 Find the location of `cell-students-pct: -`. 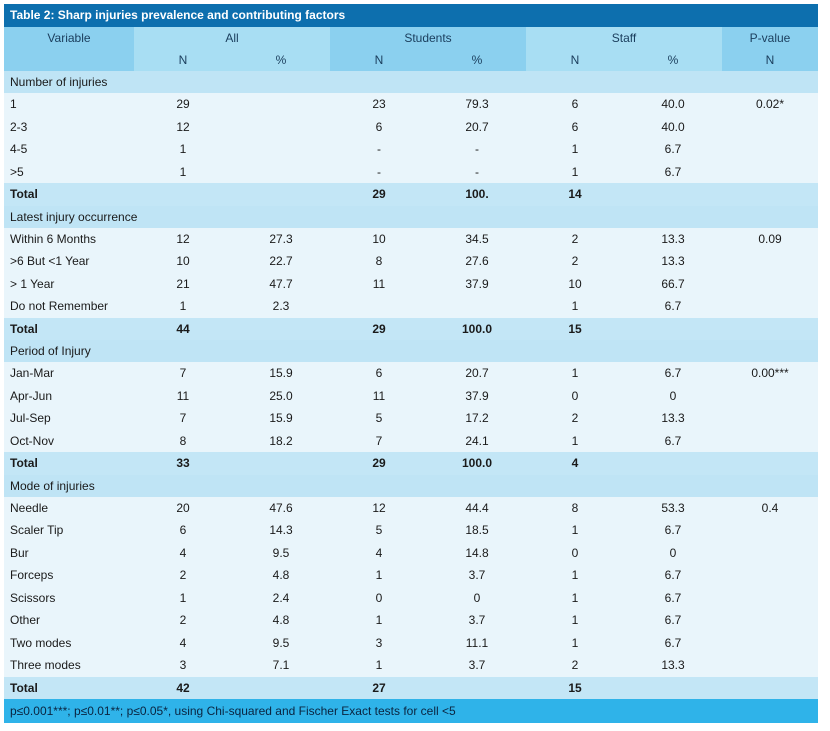

cell-students-pct: - is located at coordinates (477, 149).